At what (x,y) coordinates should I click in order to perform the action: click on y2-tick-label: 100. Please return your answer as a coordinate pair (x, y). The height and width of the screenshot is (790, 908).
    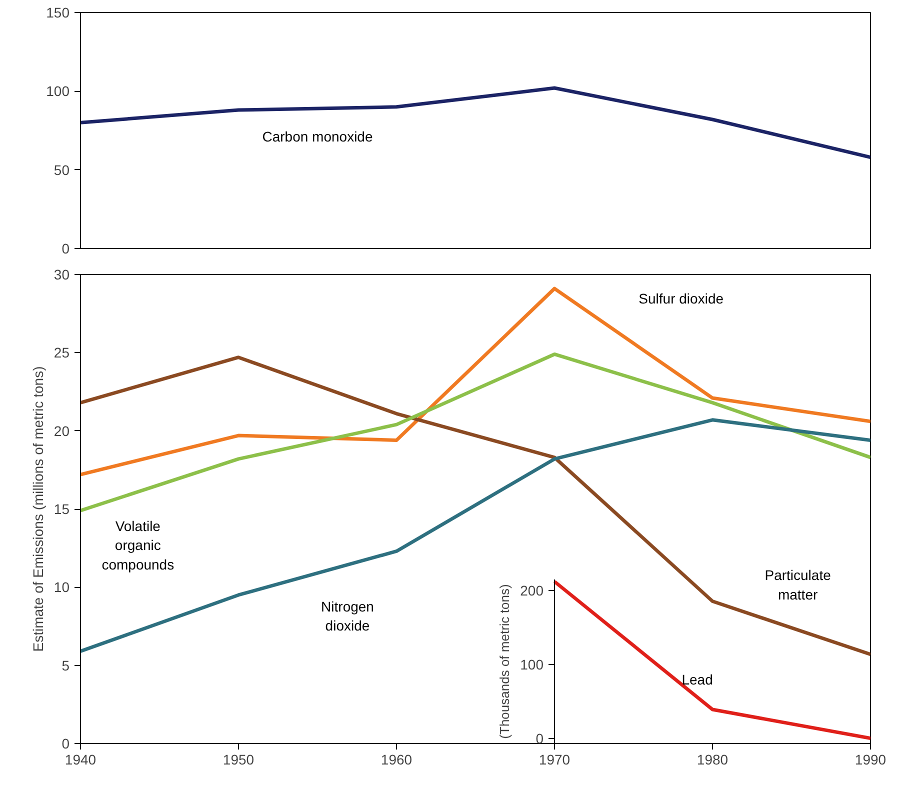
    Looking at the image, I should click on (532, 664).